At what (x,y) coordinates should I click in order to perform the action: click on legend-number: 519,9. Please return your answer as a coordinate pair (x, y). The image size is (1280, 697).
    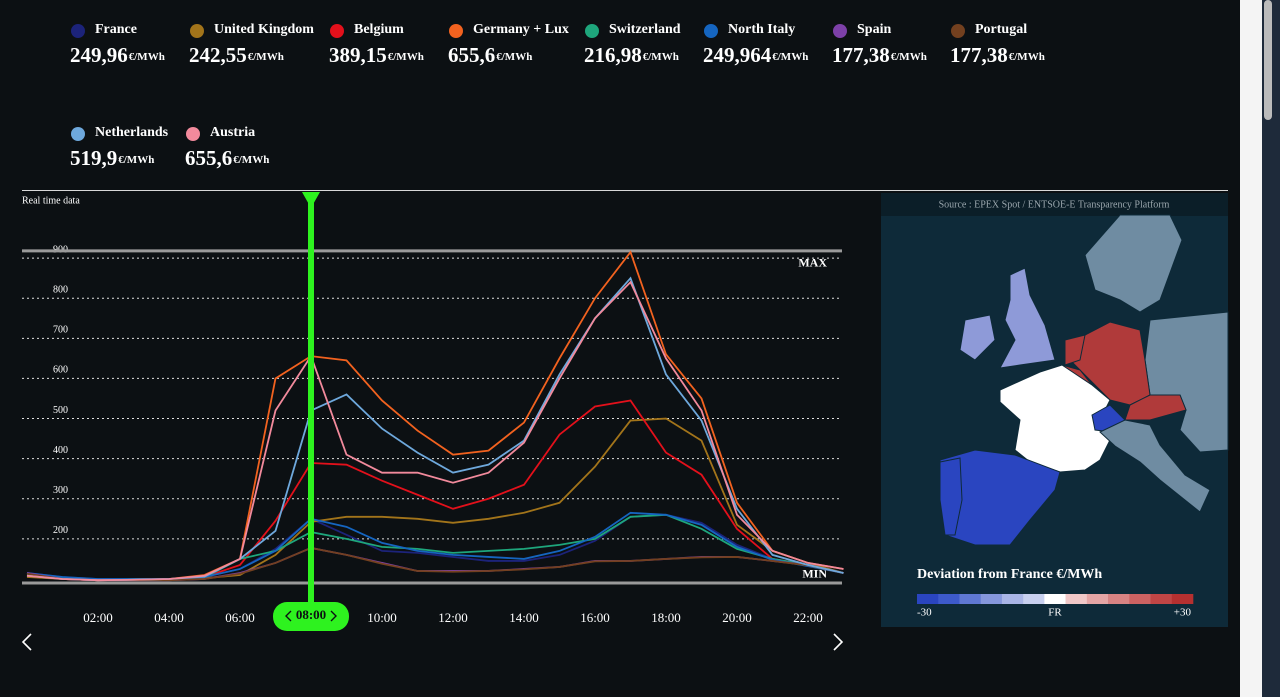
    Looking at the image, I should click on (93, 158).